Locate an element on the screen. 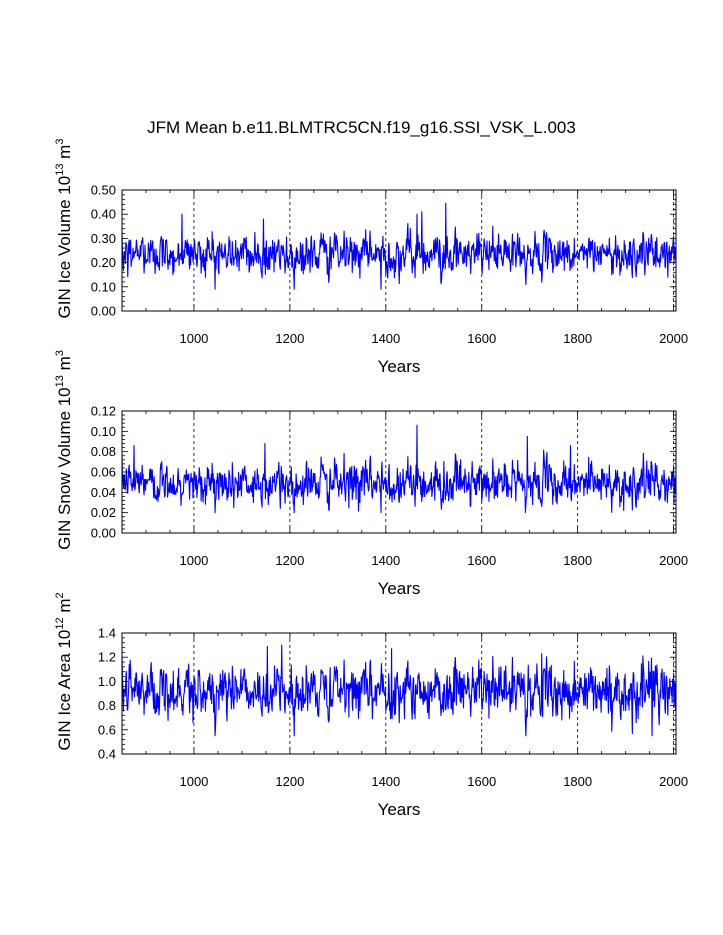 The width and height of the screenshot is (723, 935). y-tick-label: 0.12 is located at coordinates (103, 411).